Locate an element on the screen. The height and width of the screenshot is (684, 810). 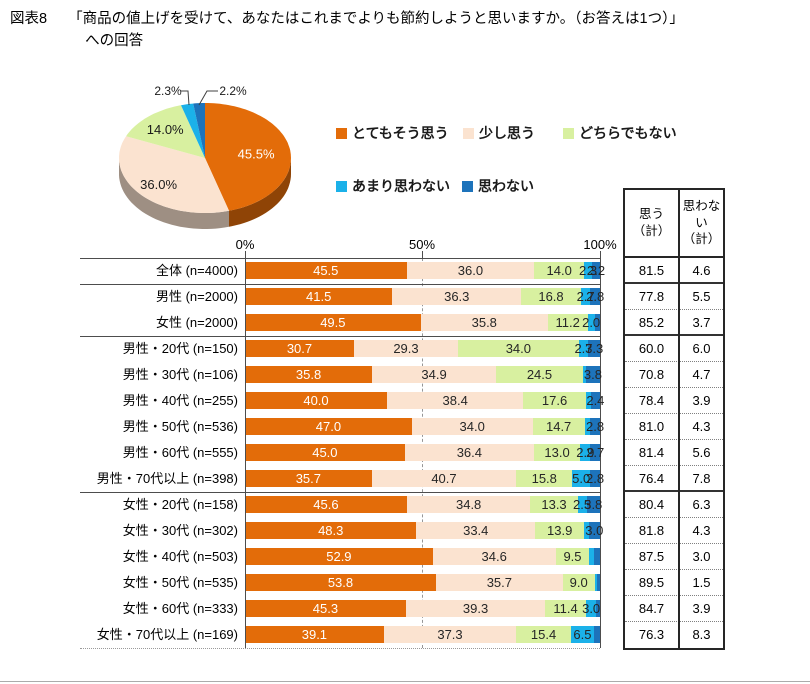
legend-item: 思わない is located at coordinates (498, 186).